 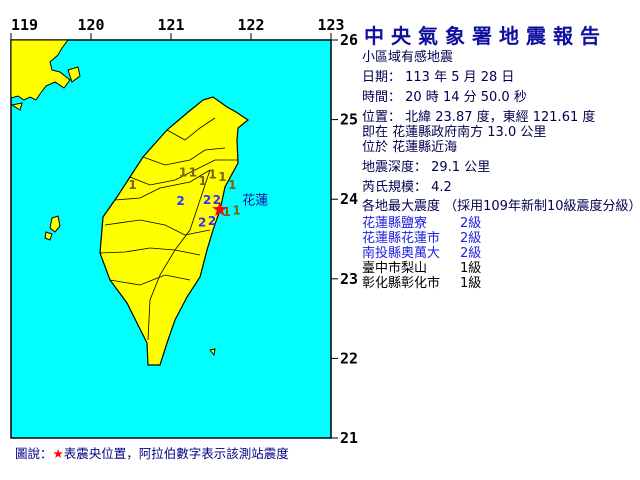 What do you see at coordinates (212, 352) in the screenshot?
I see `green-island` at bounding box center [212, 352].